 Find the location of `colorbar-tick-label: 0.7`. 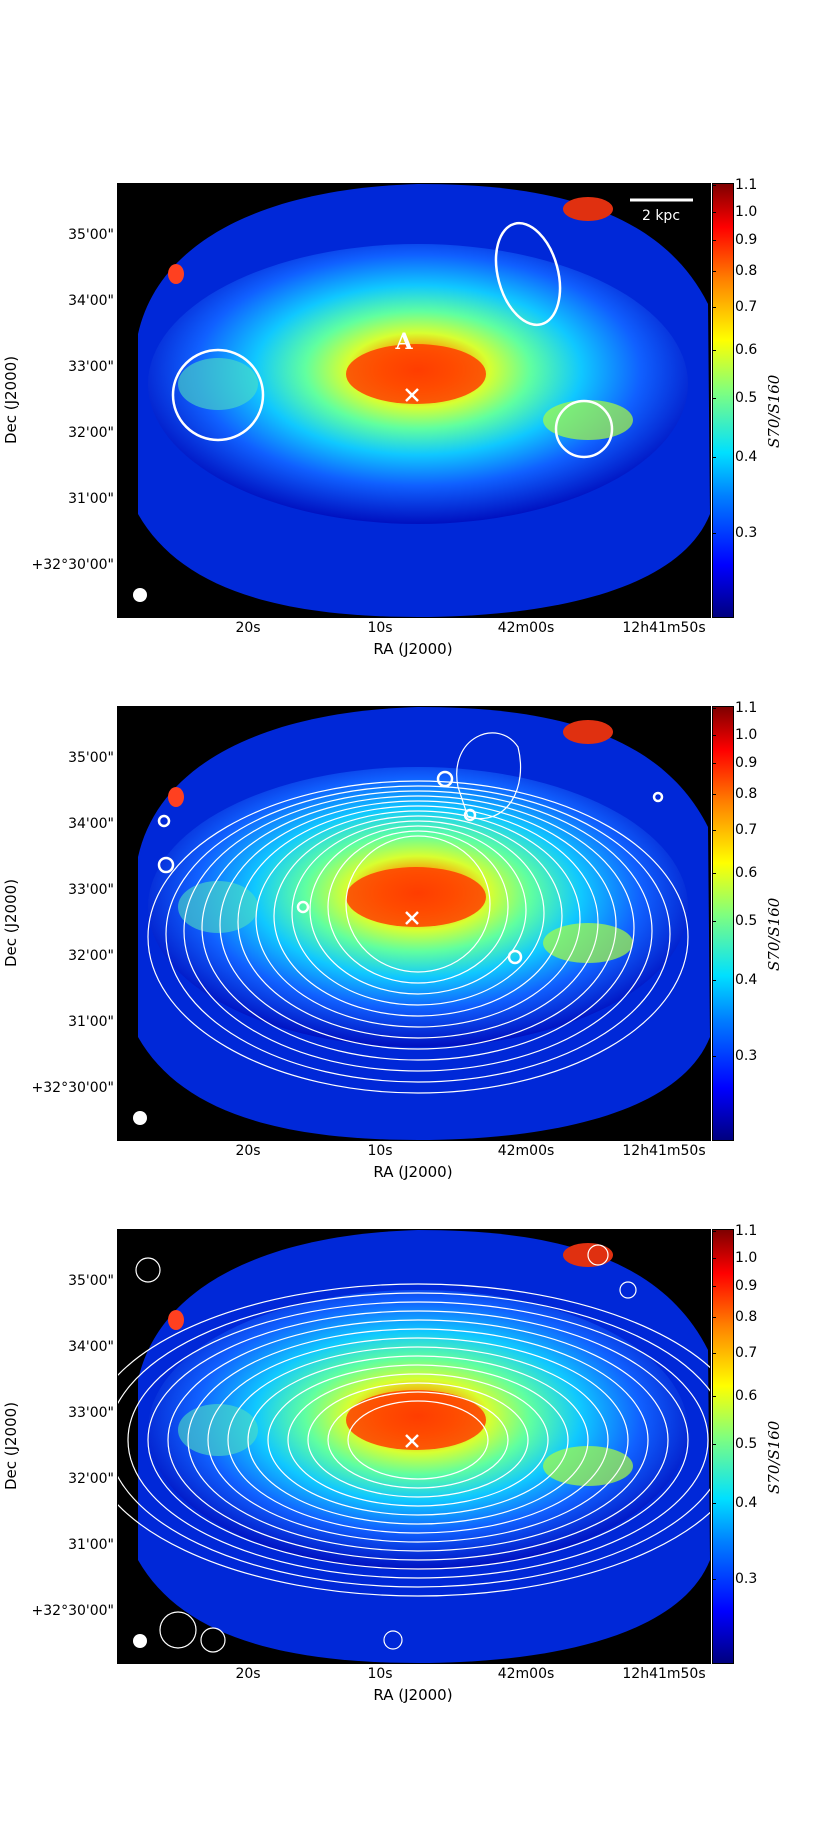

colorbar-tick-label: 0.7 is located at coordinates (746, 307).